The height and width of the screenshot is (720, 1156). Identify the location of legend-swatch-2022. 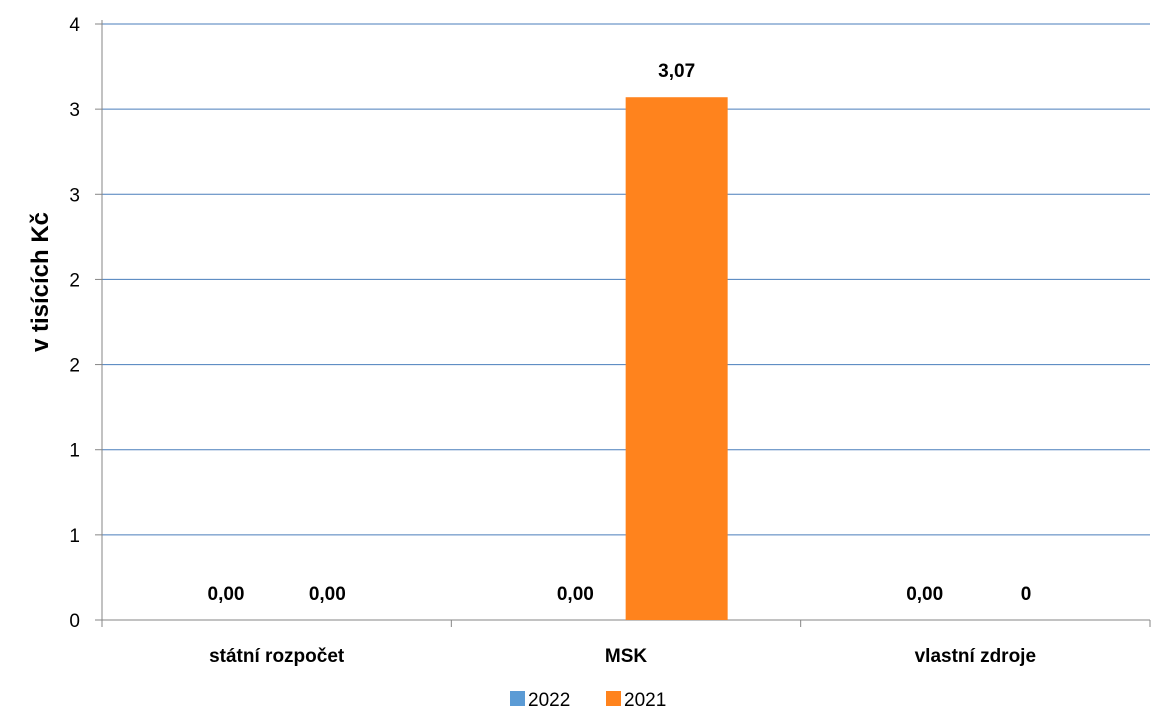
(517, 698).